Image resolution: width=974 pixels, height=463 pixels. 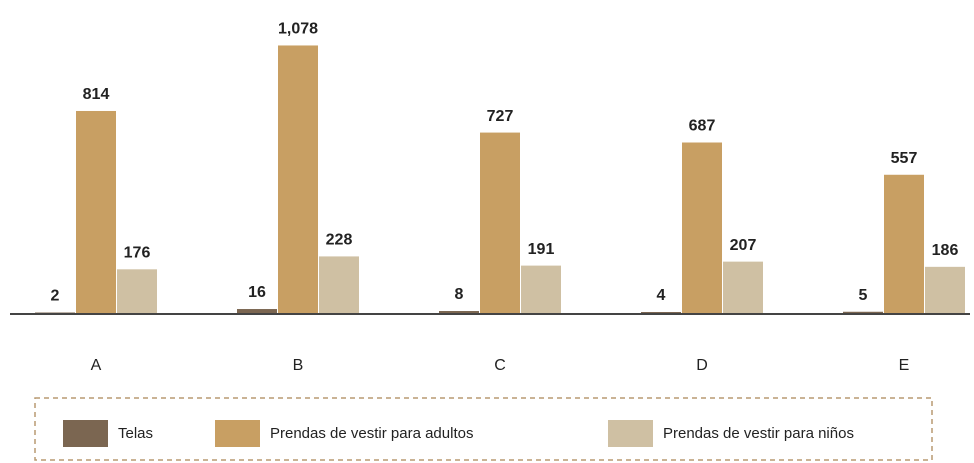 I want to click on value-label: 687, so click(x=702, y=126).